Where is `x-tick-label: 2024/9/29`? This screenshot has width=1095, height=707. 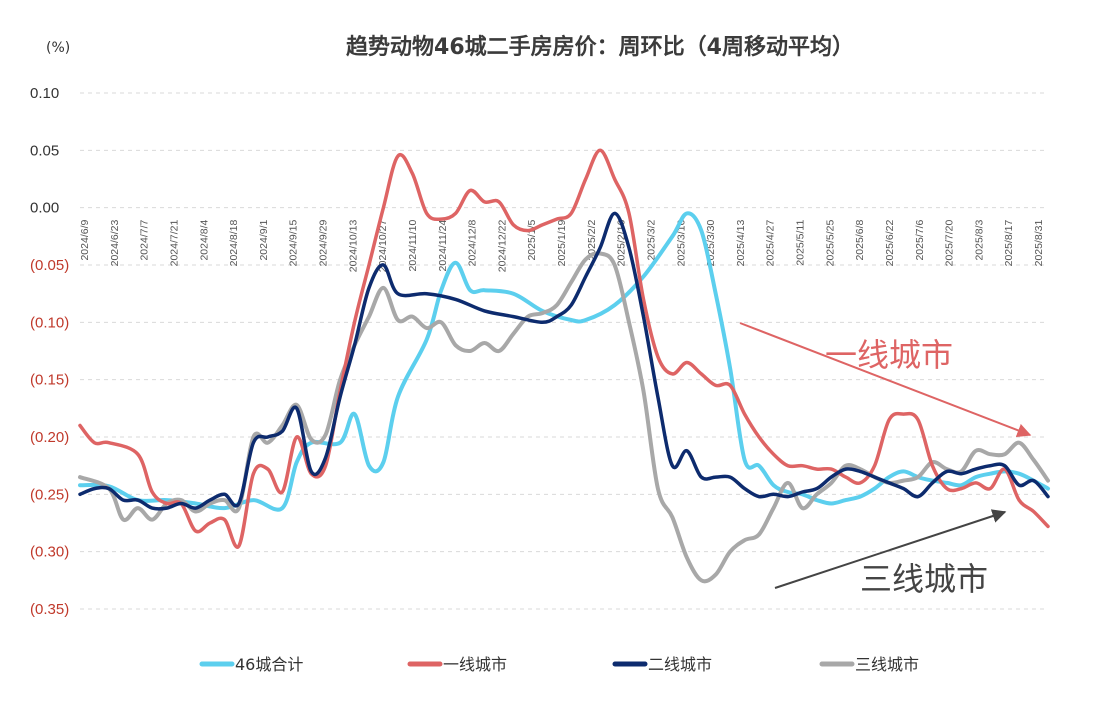
x-tick-label: 2024/9/29 is located at coordinates (324, 243).